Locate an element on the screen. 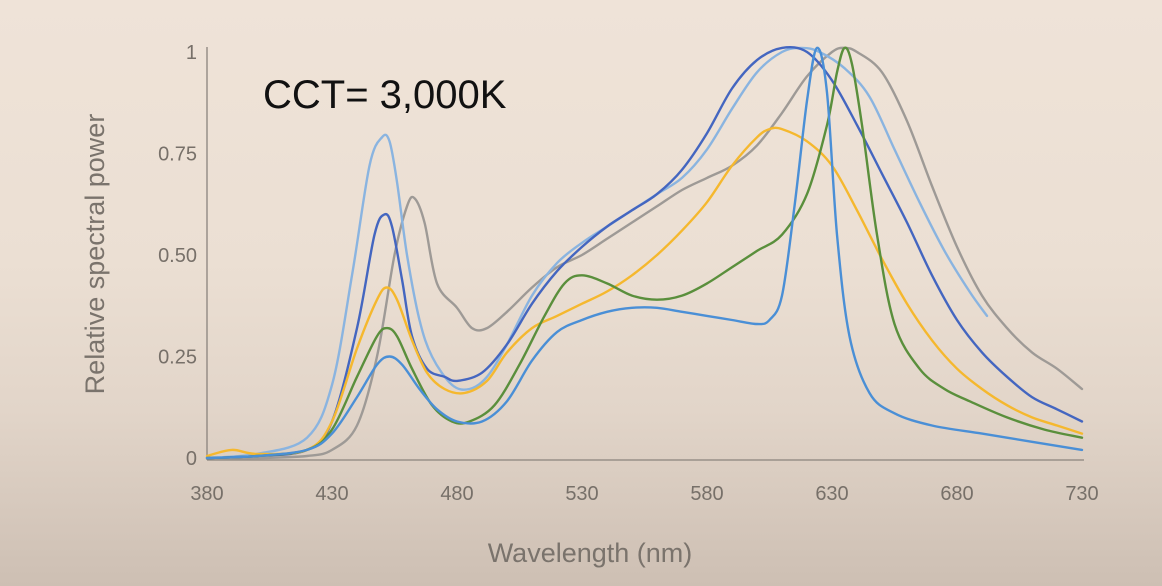  x-tick-label: 480 is located at coordinates (456, 494).